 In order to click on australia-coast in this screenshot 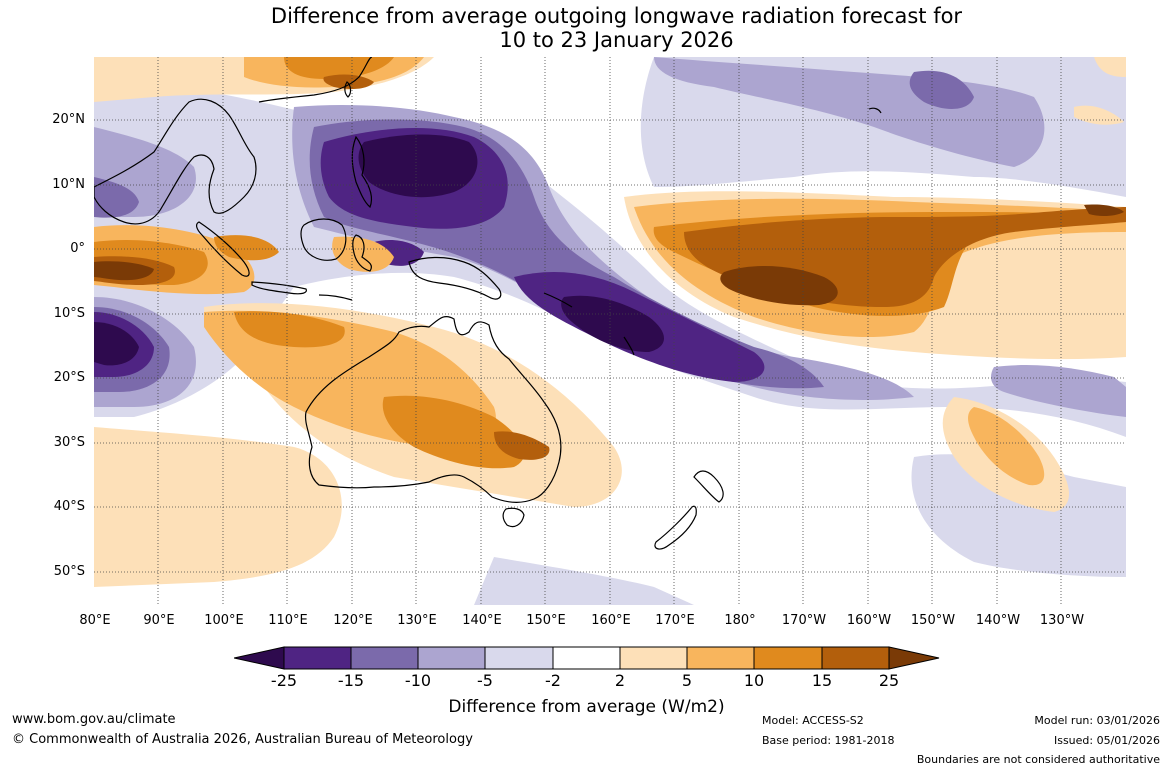, I will do `click(433, 409)`.